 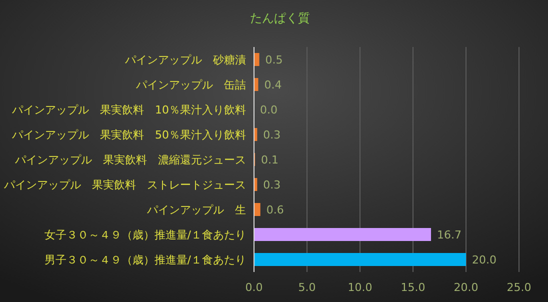 I want to click on value-label: 0.6, so click(x=275, y=210).